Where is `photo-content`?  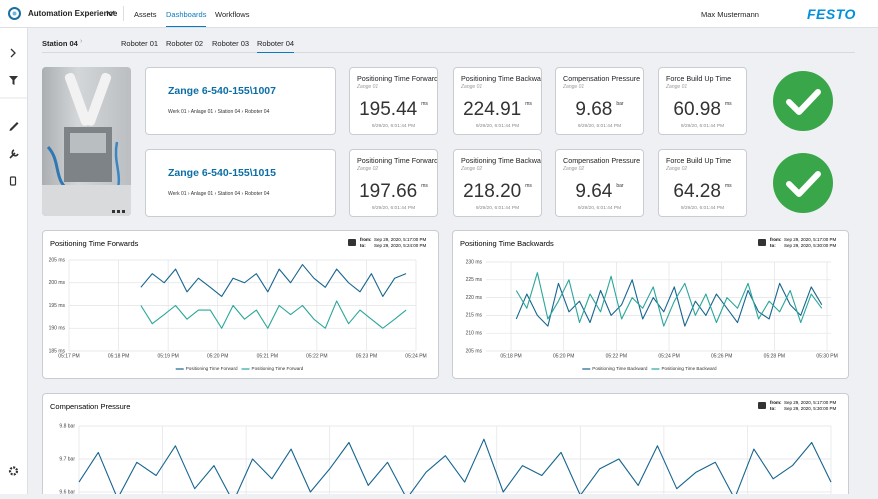
photo-content is located at coordinates (86, 141).